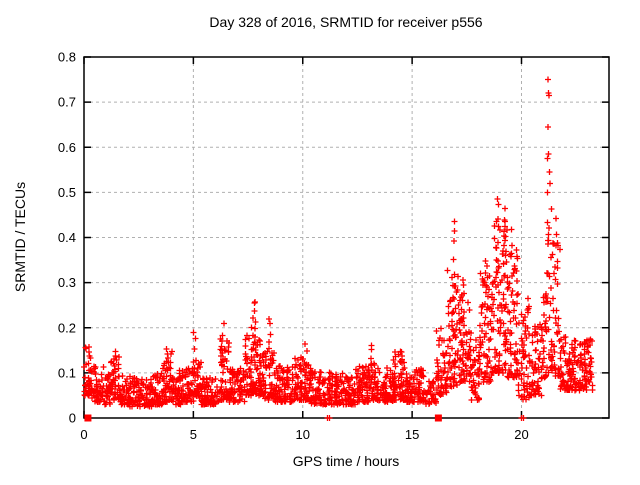 The width and height of the screenshot is (640, 485). Describe the element at coordinates (20, 237) in the screenshot. I see `y-axis-label: SRMTID / TECUs` at that location.